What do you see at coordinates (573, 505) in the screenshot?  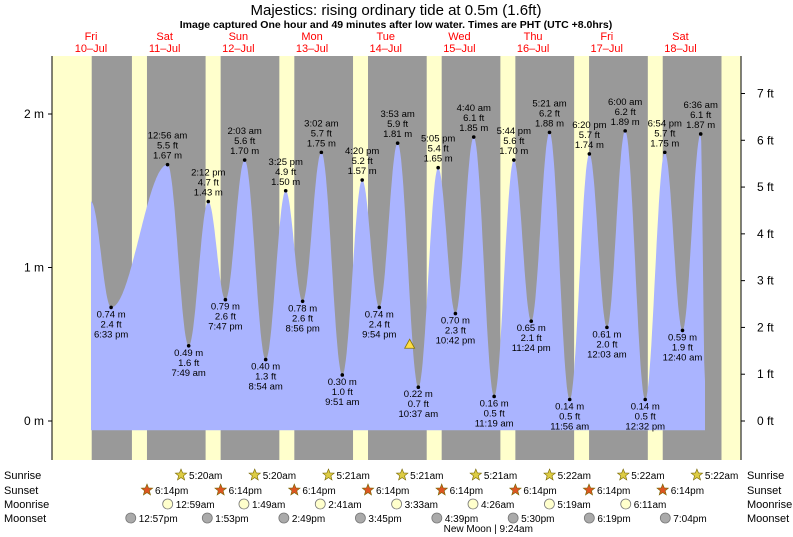 I see `moonrise-time: 5:19am` at bounding box center [573, 505].